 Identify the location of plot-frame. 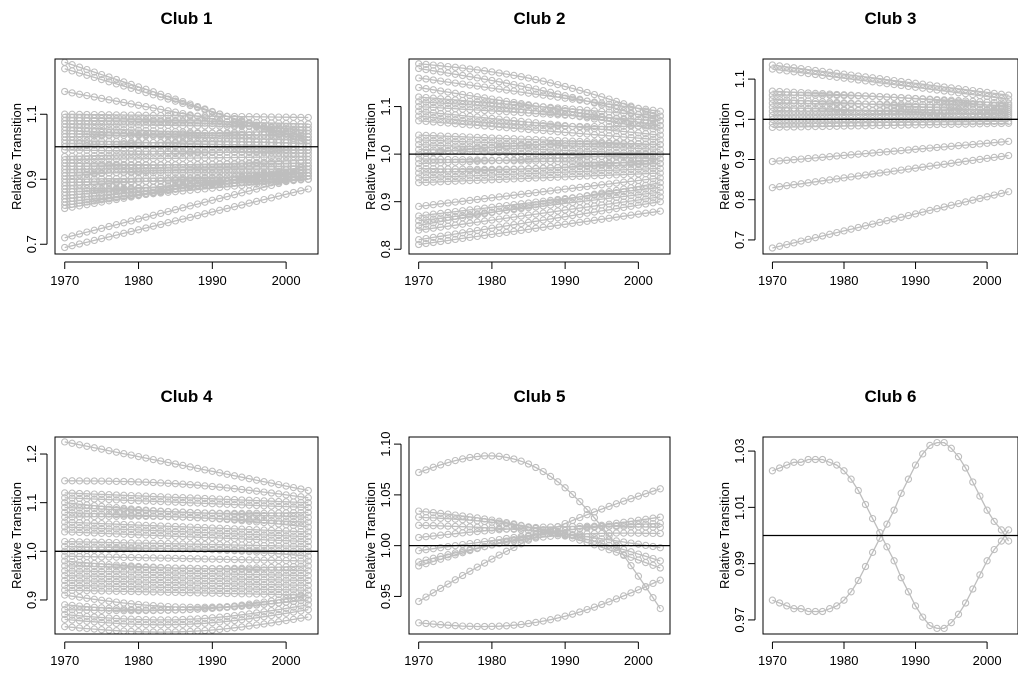
(186, 535).